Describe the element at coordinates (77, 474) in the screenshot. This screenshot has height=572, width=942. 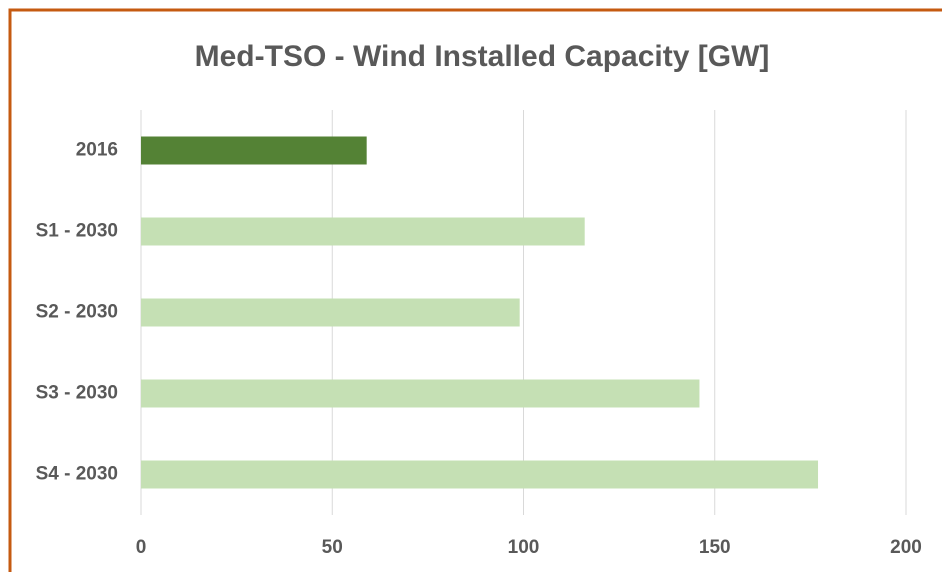
I see `y-tick-label: S4 - 2030` at that location.